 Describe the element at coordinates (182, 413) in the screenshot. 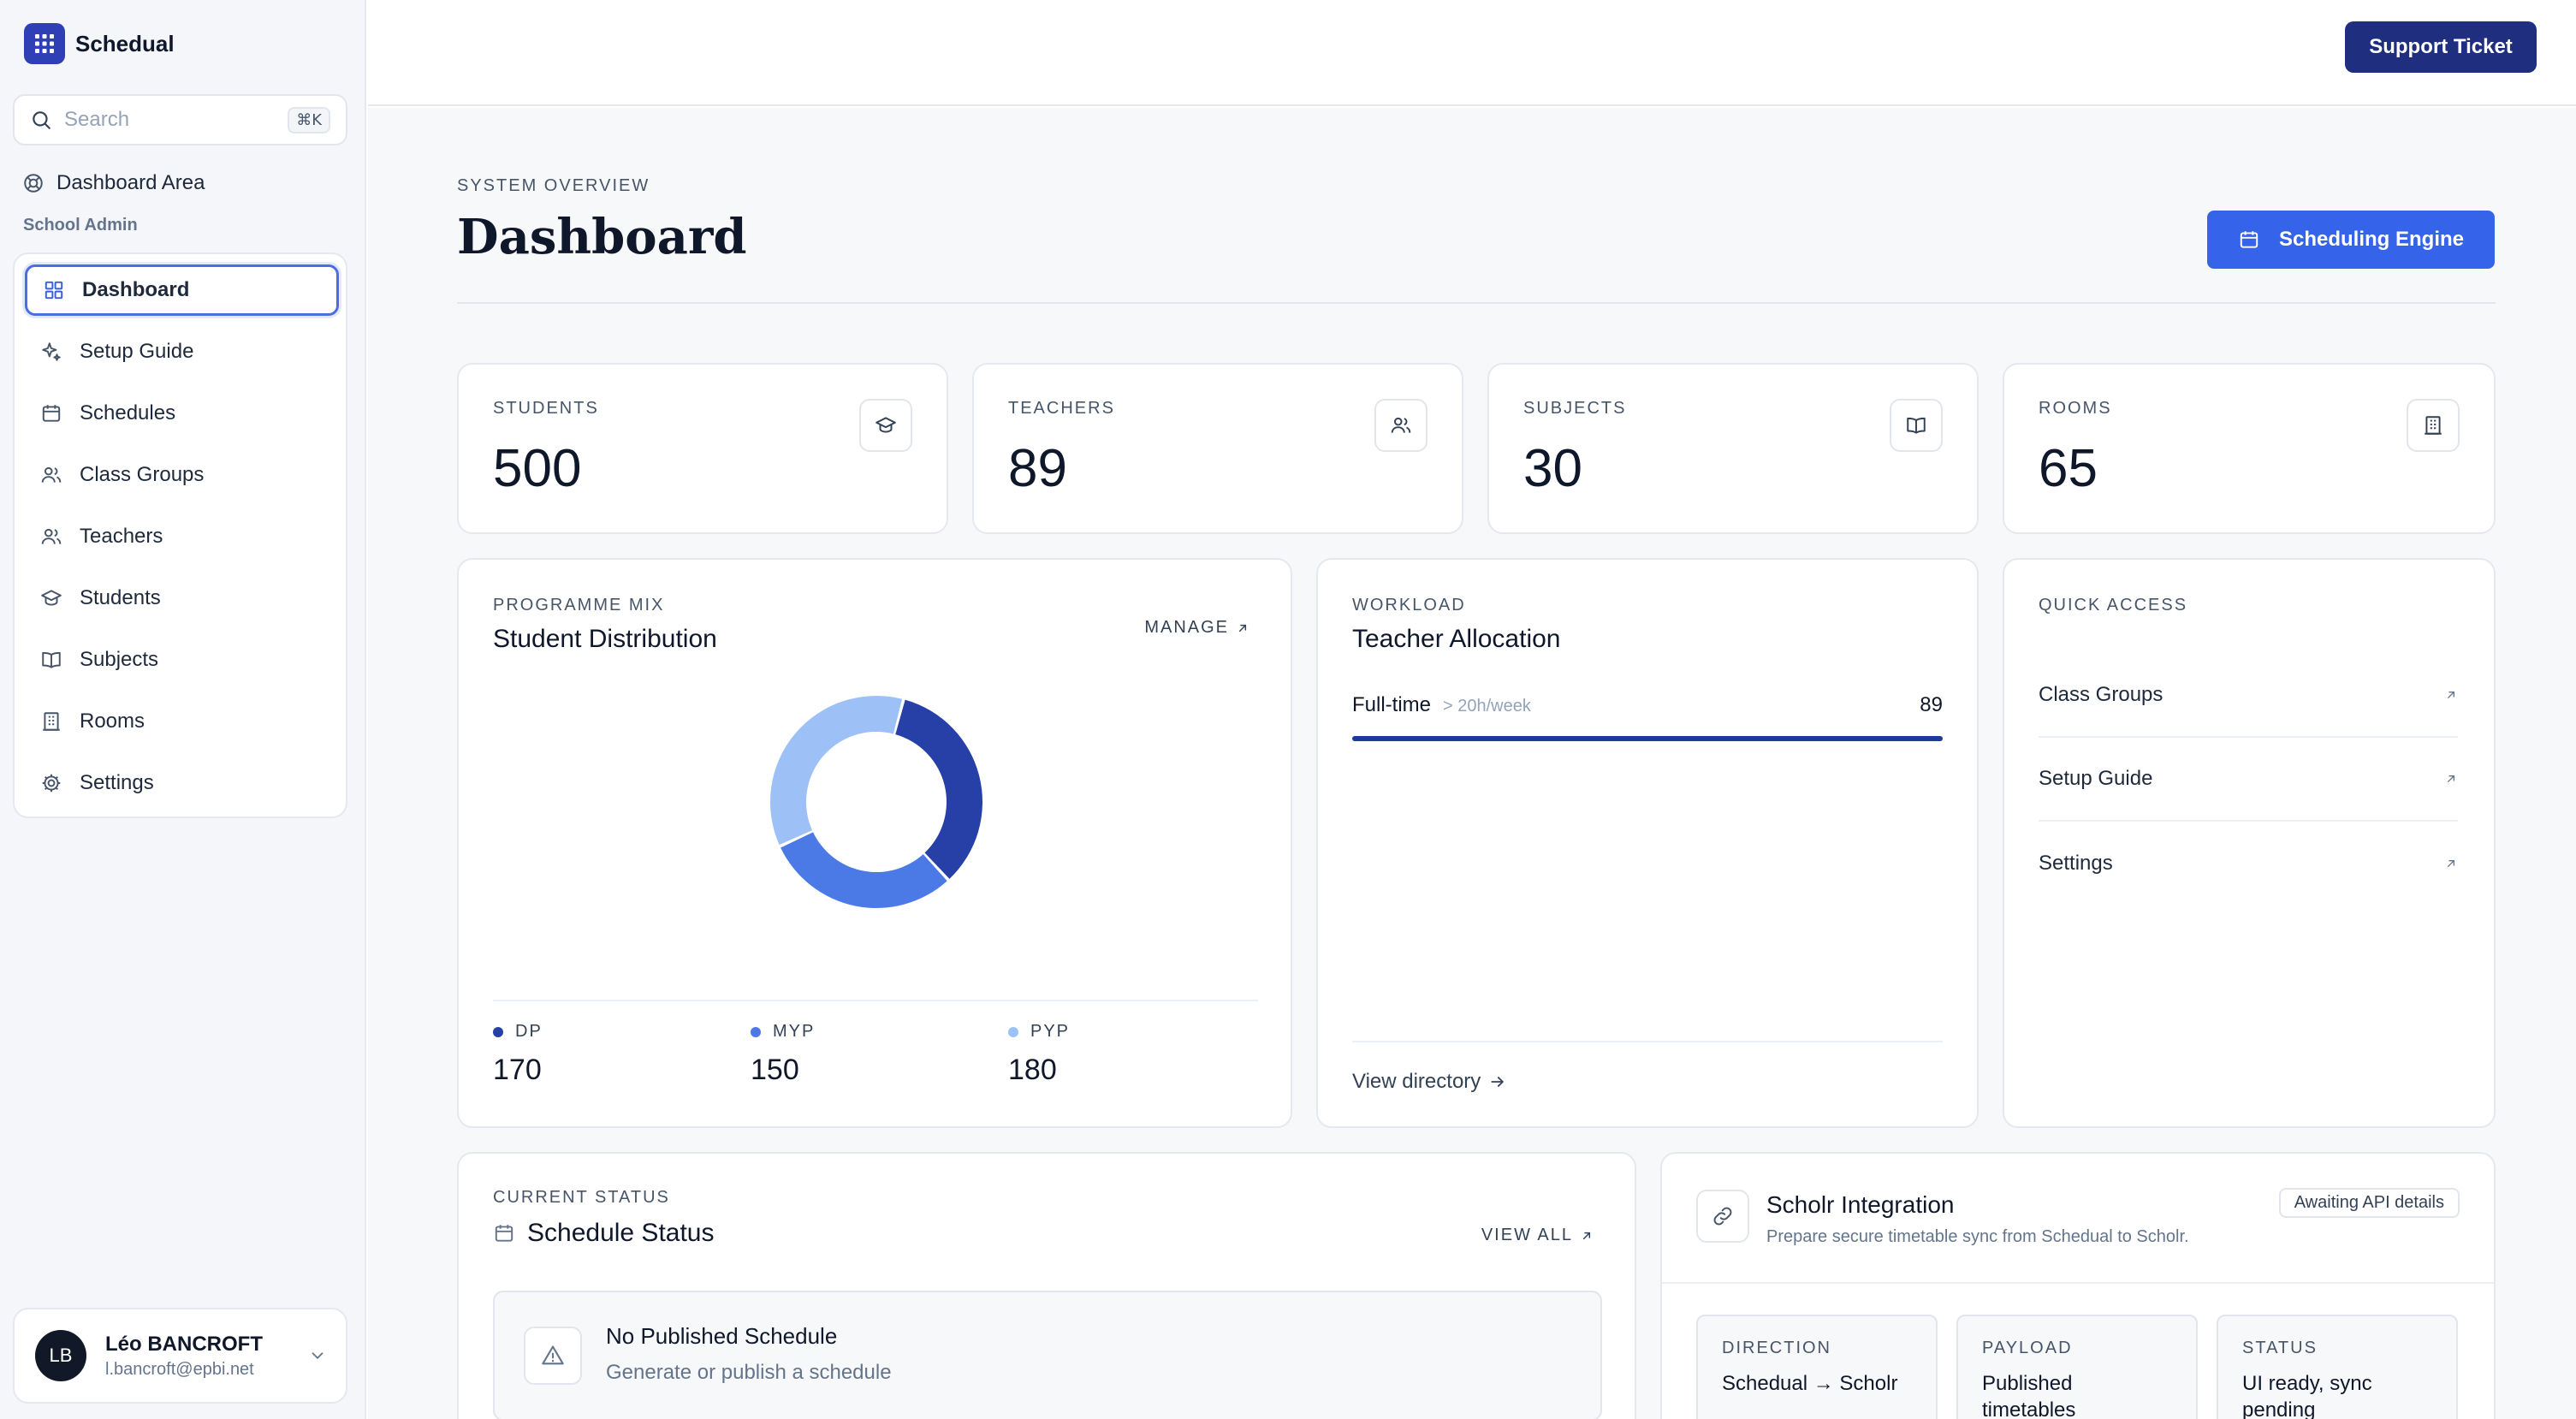

I see `sidebar-item-schedules: Schedules` at that location.